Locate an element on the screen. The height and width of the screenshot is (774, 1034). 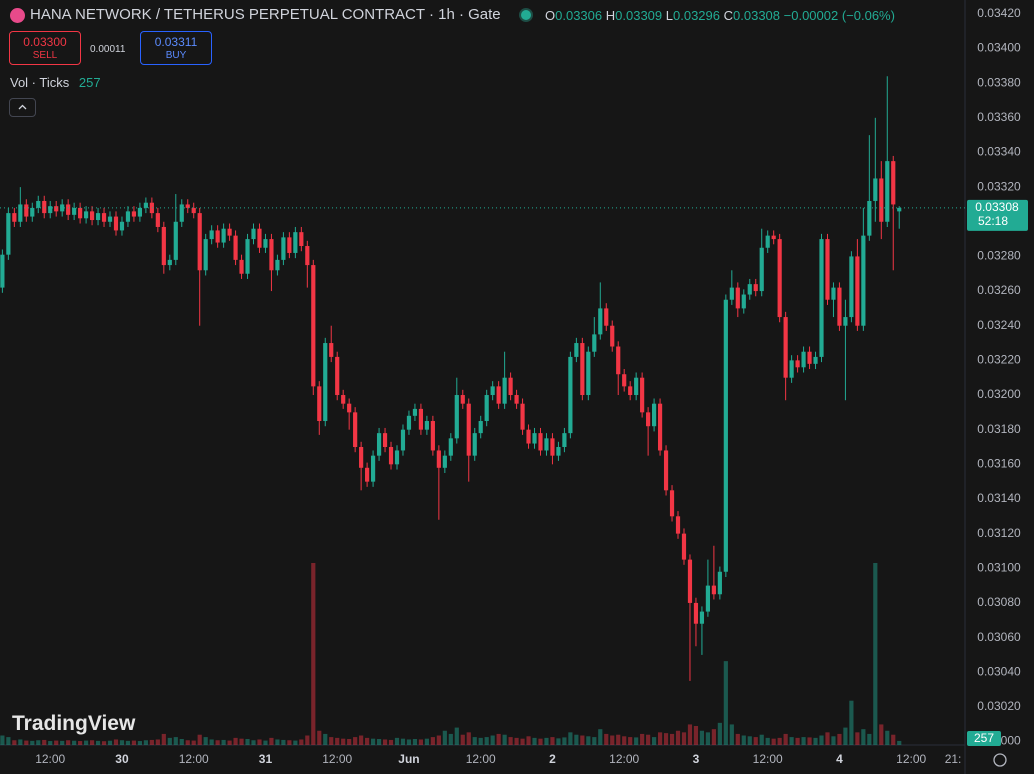
legend-key: H is located at coordinates (610, 15).